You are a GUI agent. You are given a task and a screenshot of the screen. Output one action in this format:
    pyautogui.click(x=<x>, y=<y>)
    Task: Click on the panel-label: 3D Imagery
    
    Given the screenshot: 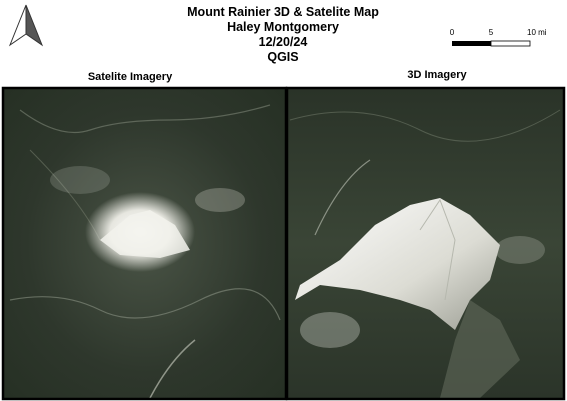 What is the action you would take?
    pyautogui.click(x=437, y=75)
    